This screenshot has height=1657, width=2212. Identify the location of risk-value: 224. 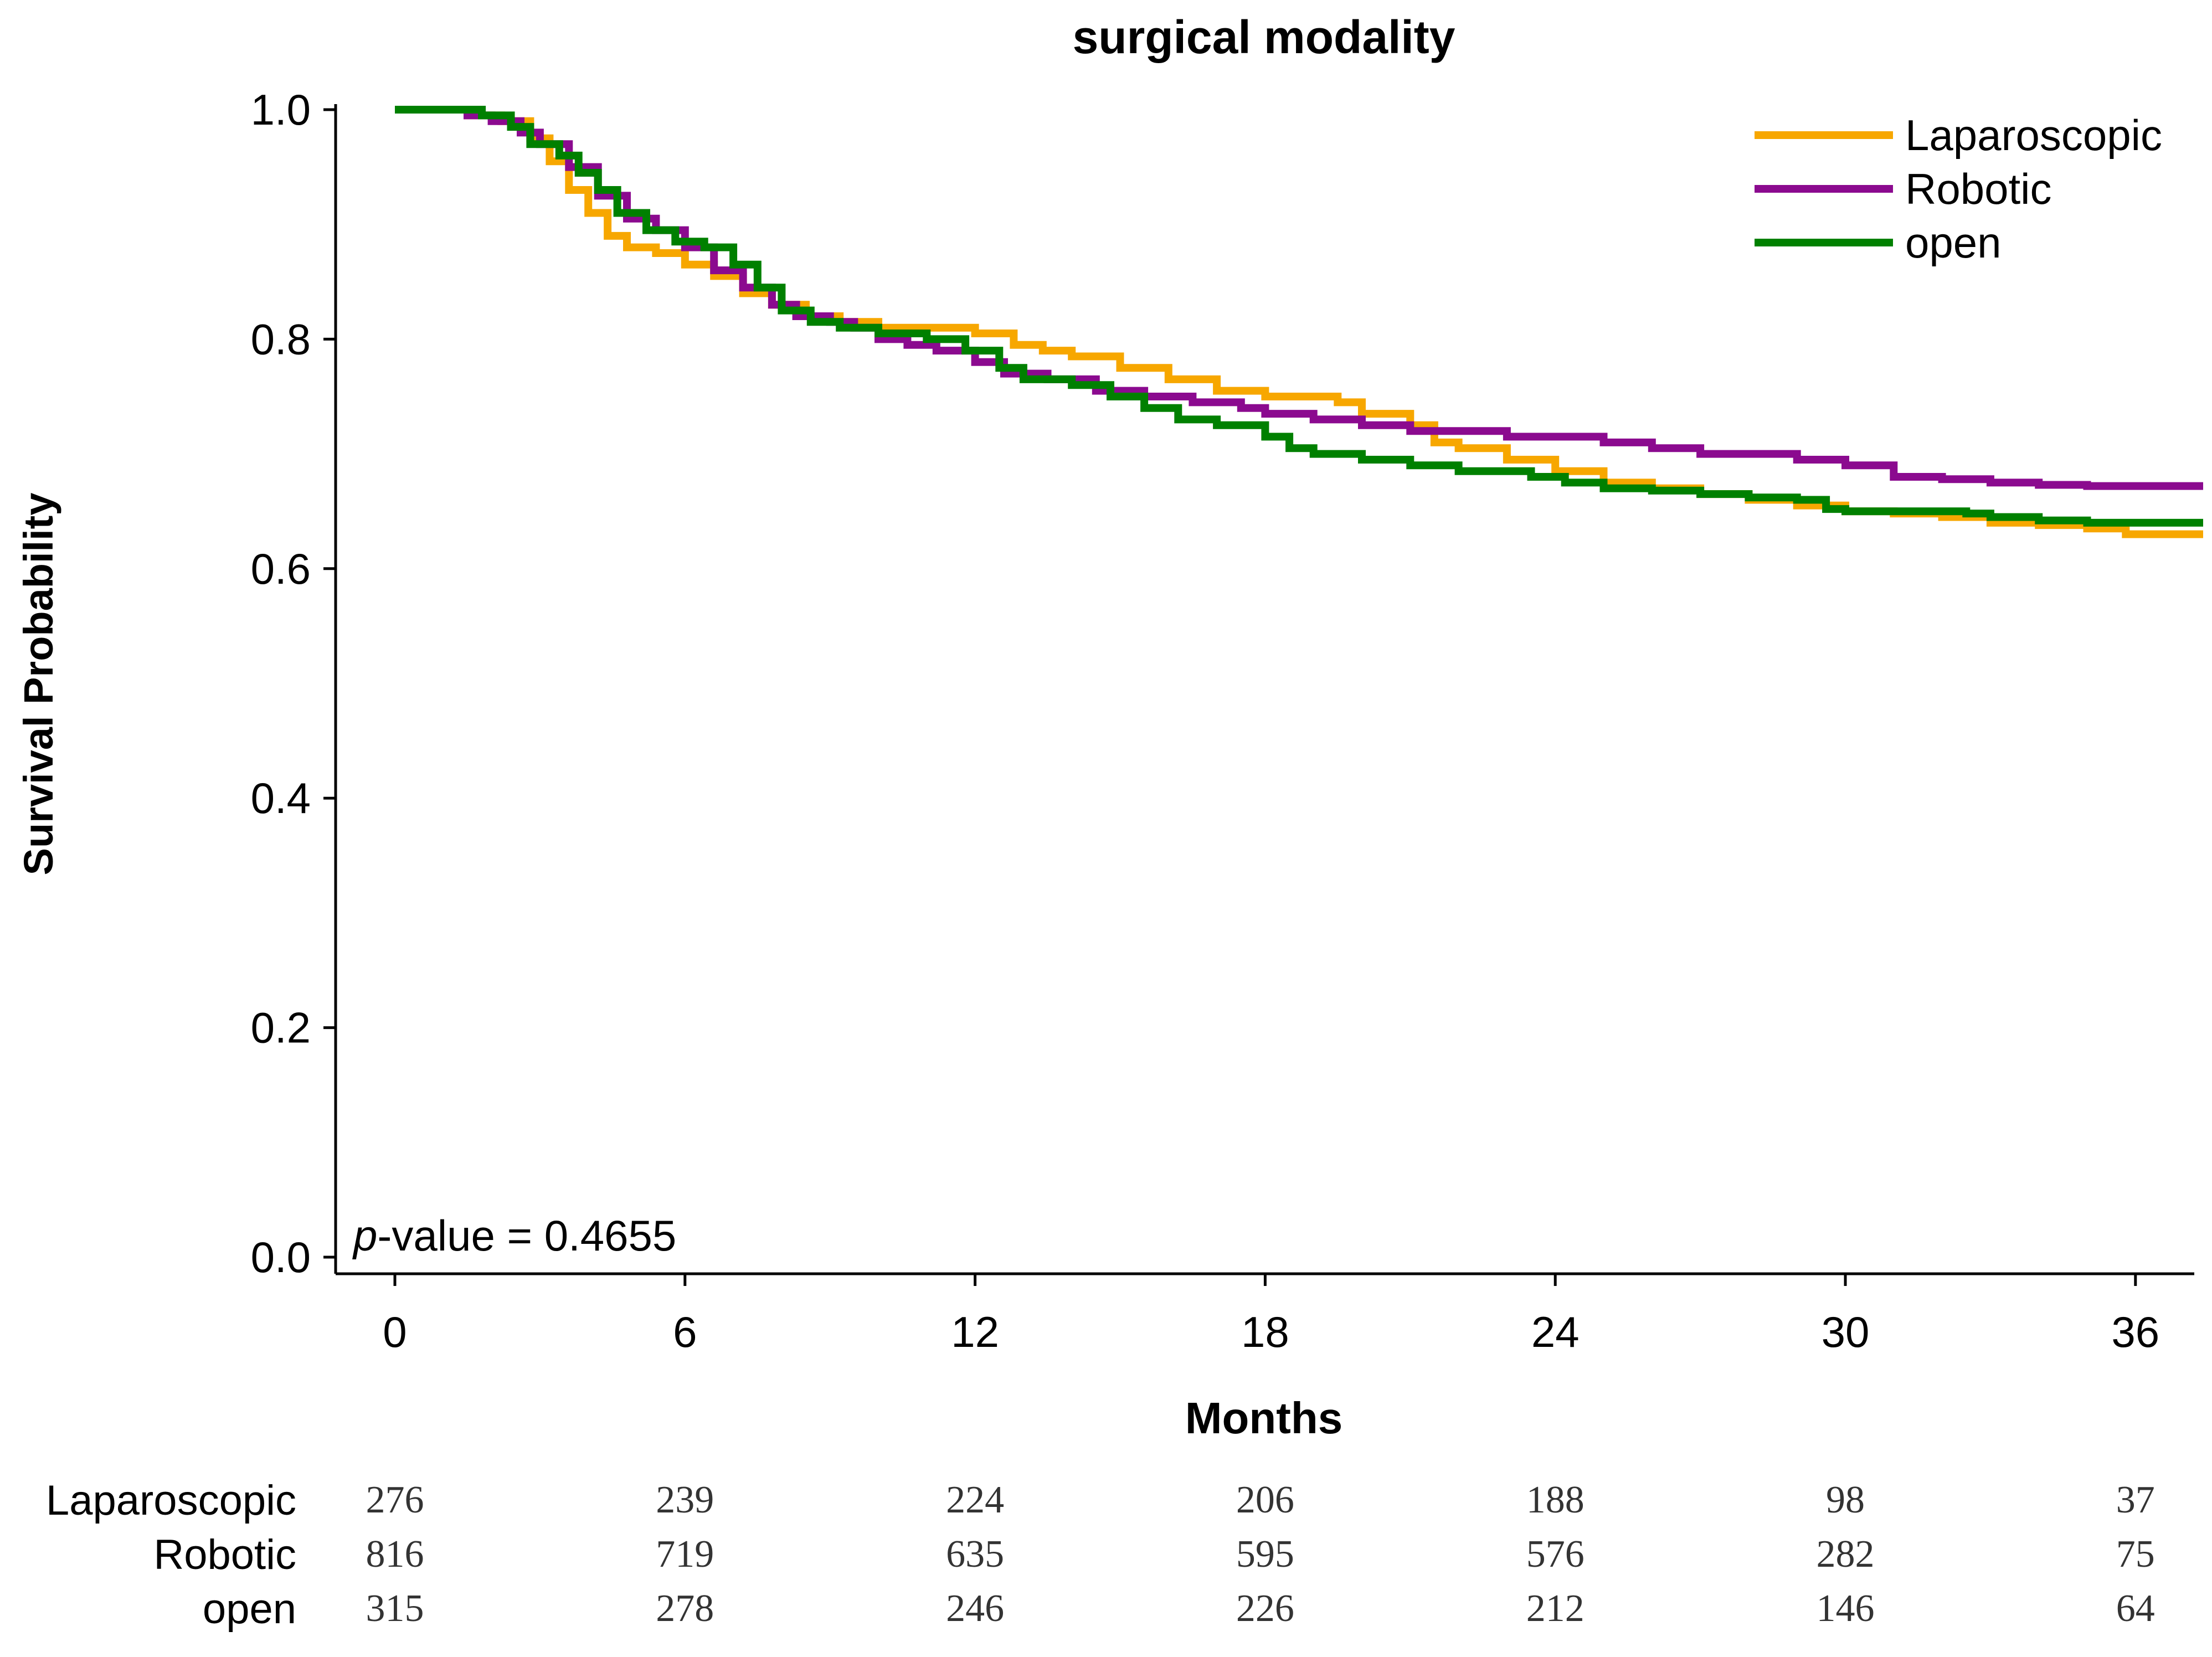
(975, 1500).